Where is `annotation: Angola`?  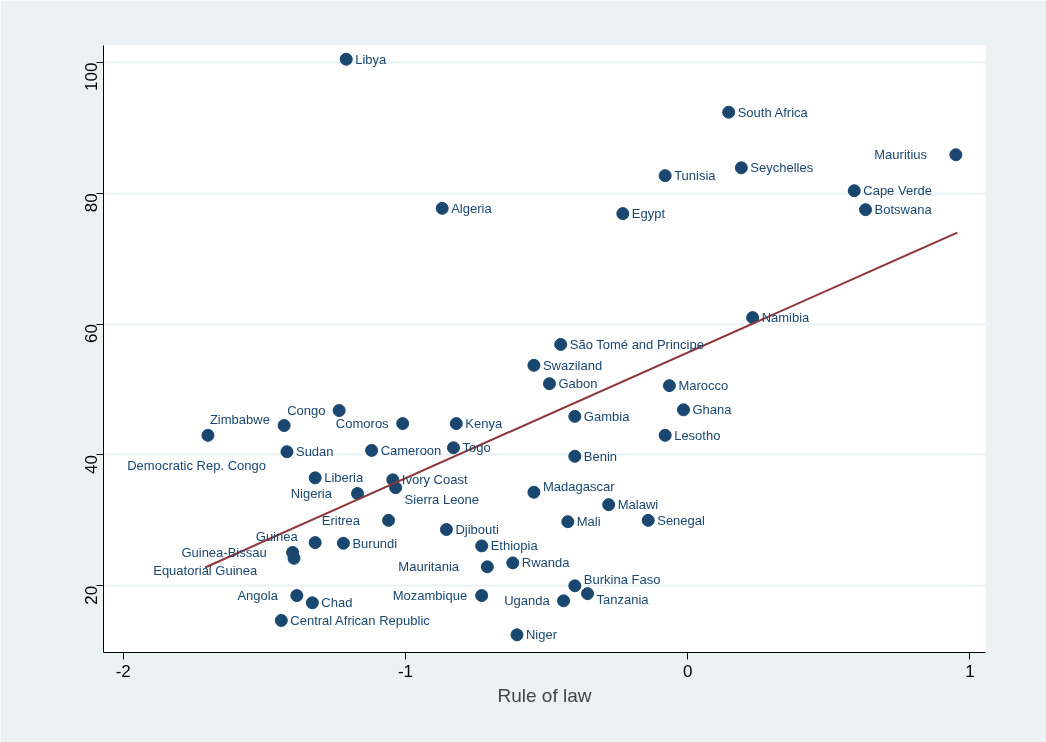
annotation: Angola is located at coordinates (258, 596).